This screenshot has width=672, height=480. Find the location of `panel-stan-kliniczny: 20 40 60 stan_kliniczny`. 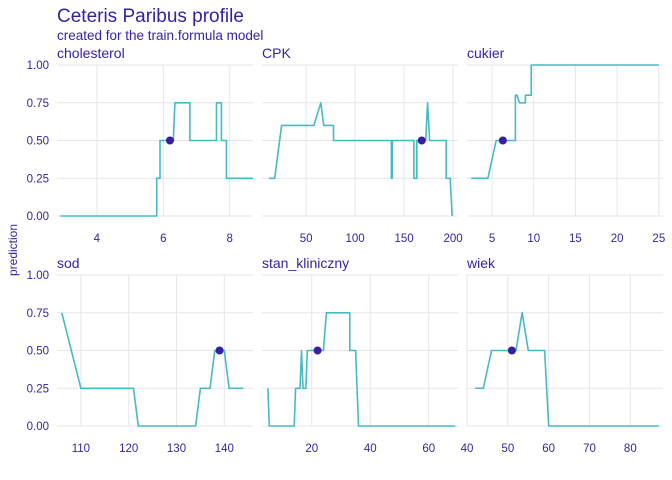

panel-stan-kliniczny: 20 40 60 stan_kliniczny is located at coordinates (360, 355).